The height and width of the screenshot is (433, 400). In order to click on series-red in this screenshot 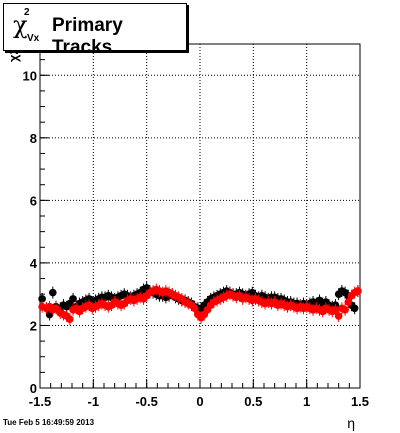, I will do `click(200, 304)`.